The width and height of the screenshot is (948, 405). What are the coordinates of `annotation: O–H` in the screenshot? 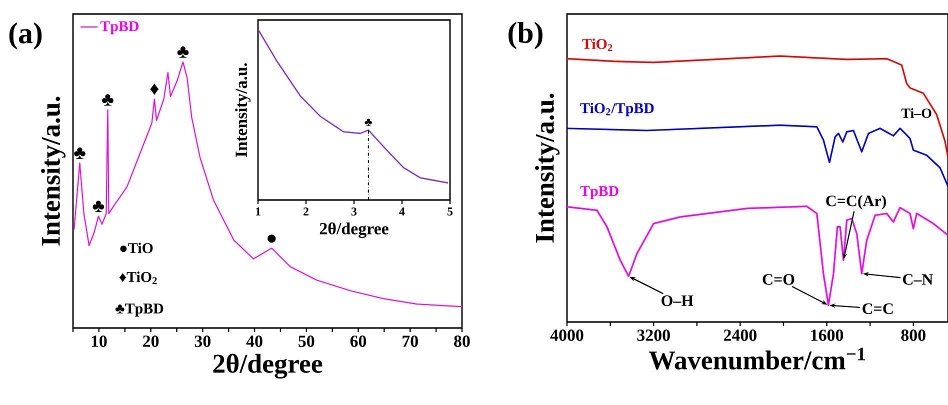 It's located at (678, 300).